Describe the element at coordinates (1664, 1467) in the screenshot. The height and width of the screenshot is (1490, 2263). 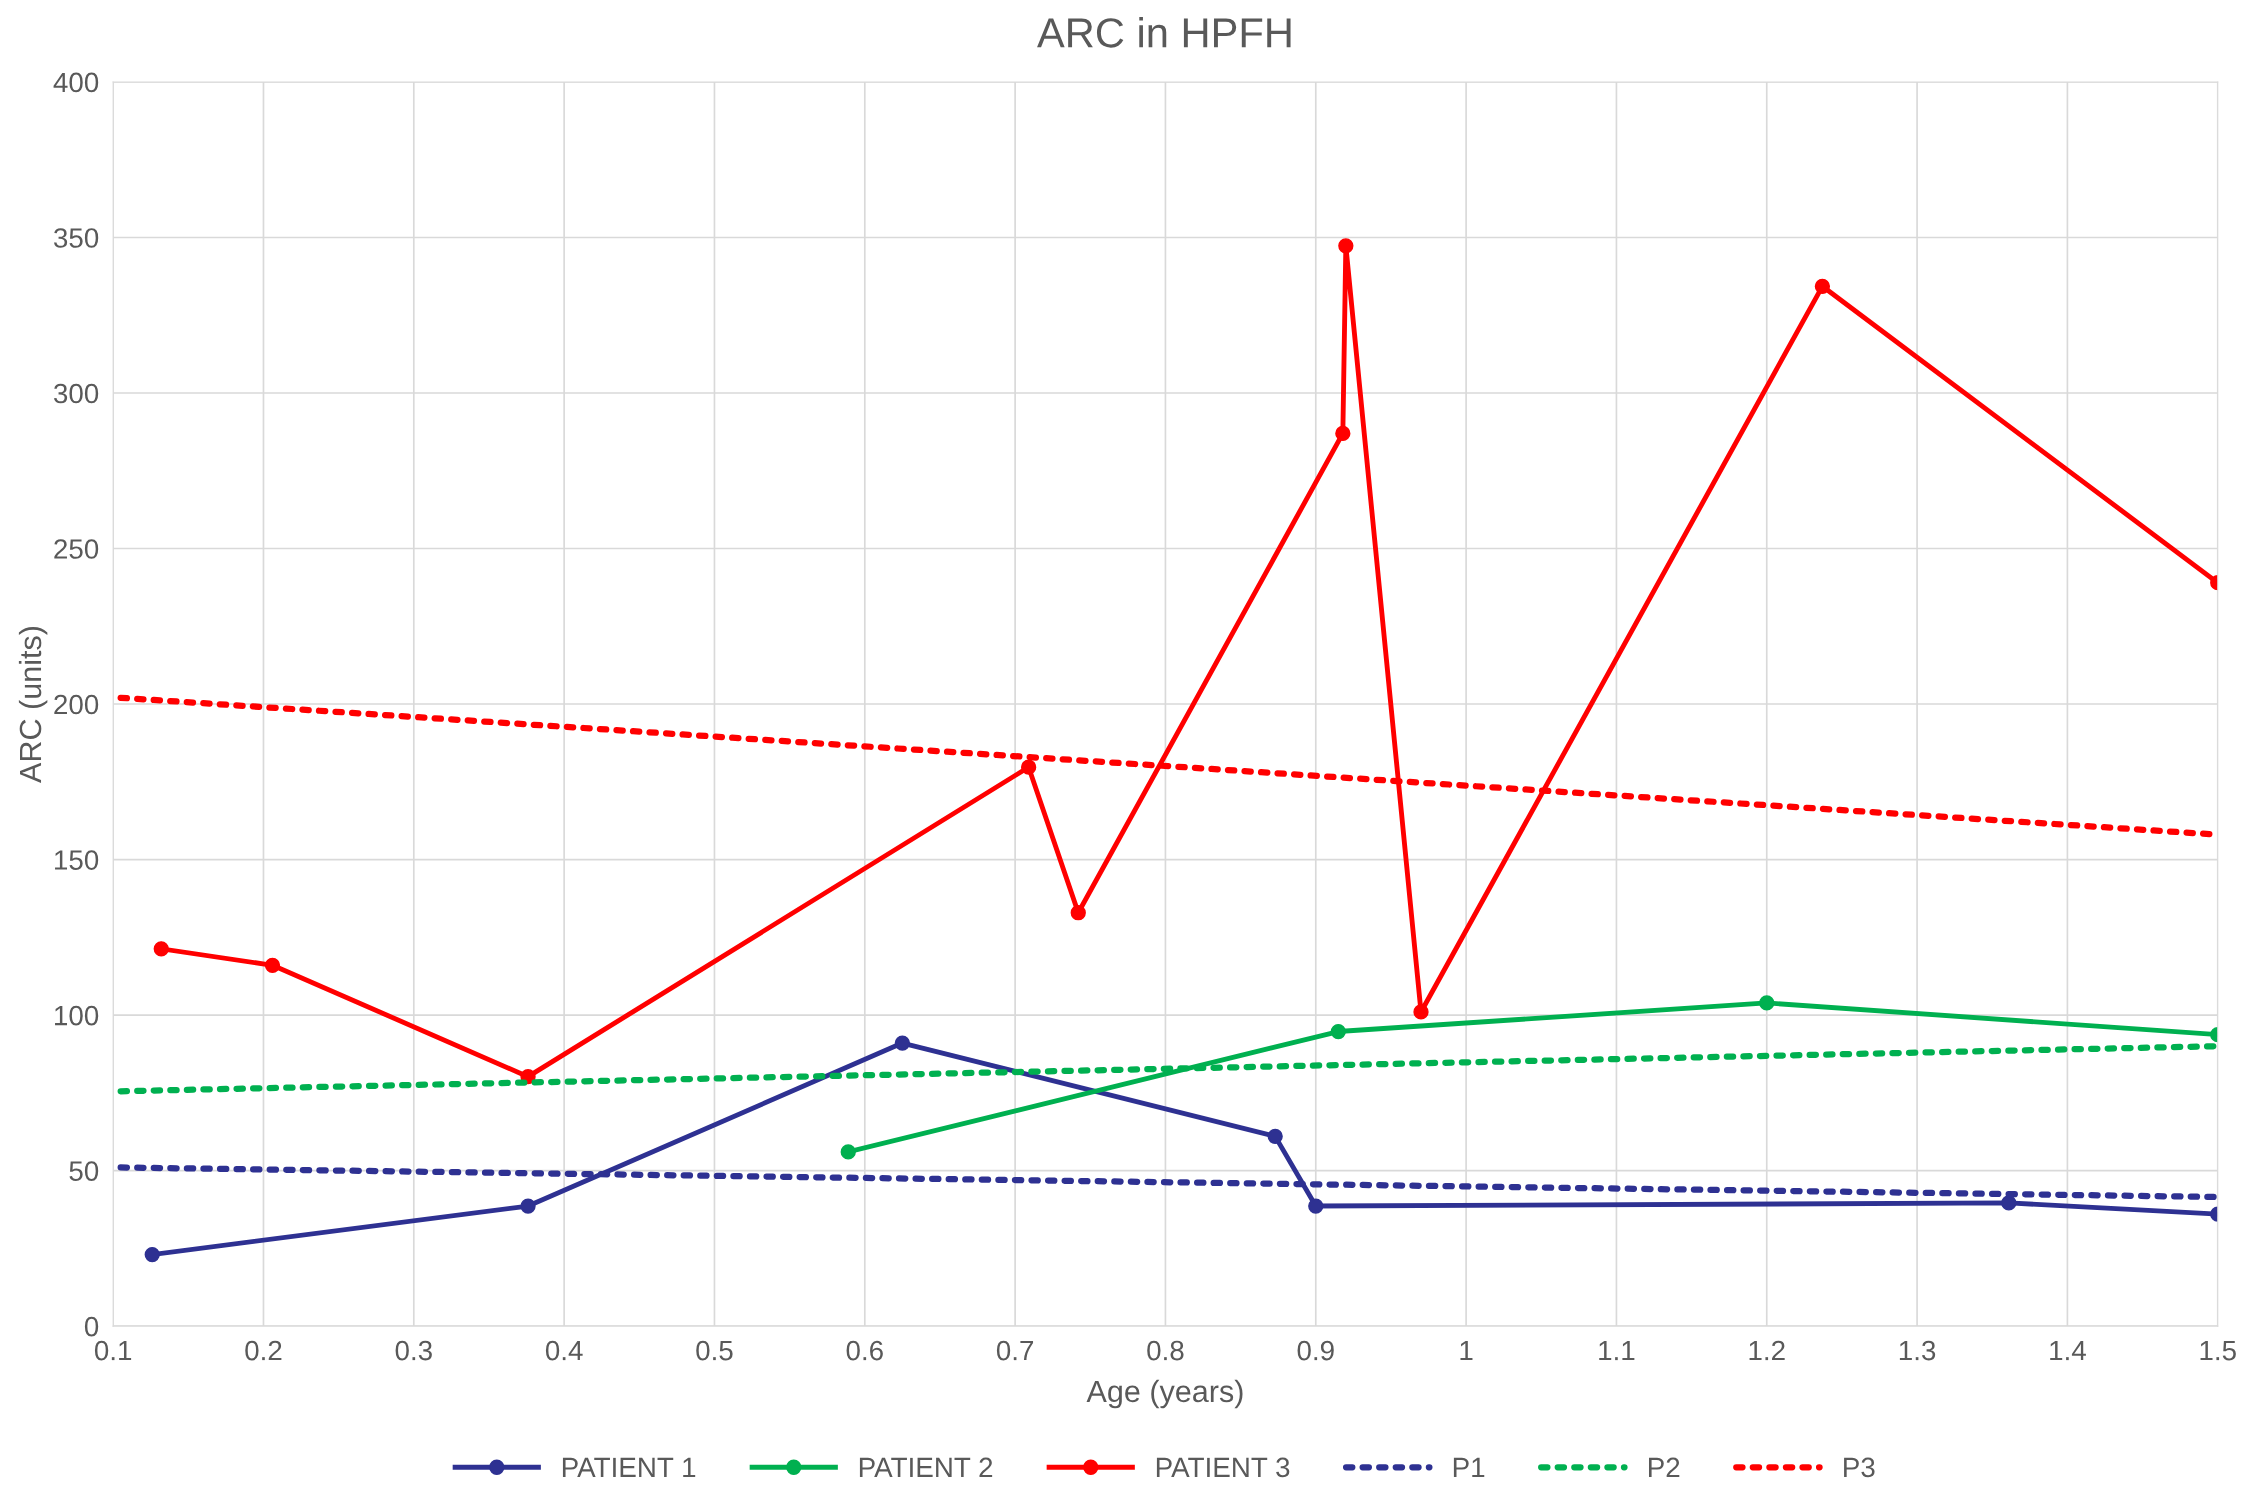
I see `legend-label: P2` at that location.